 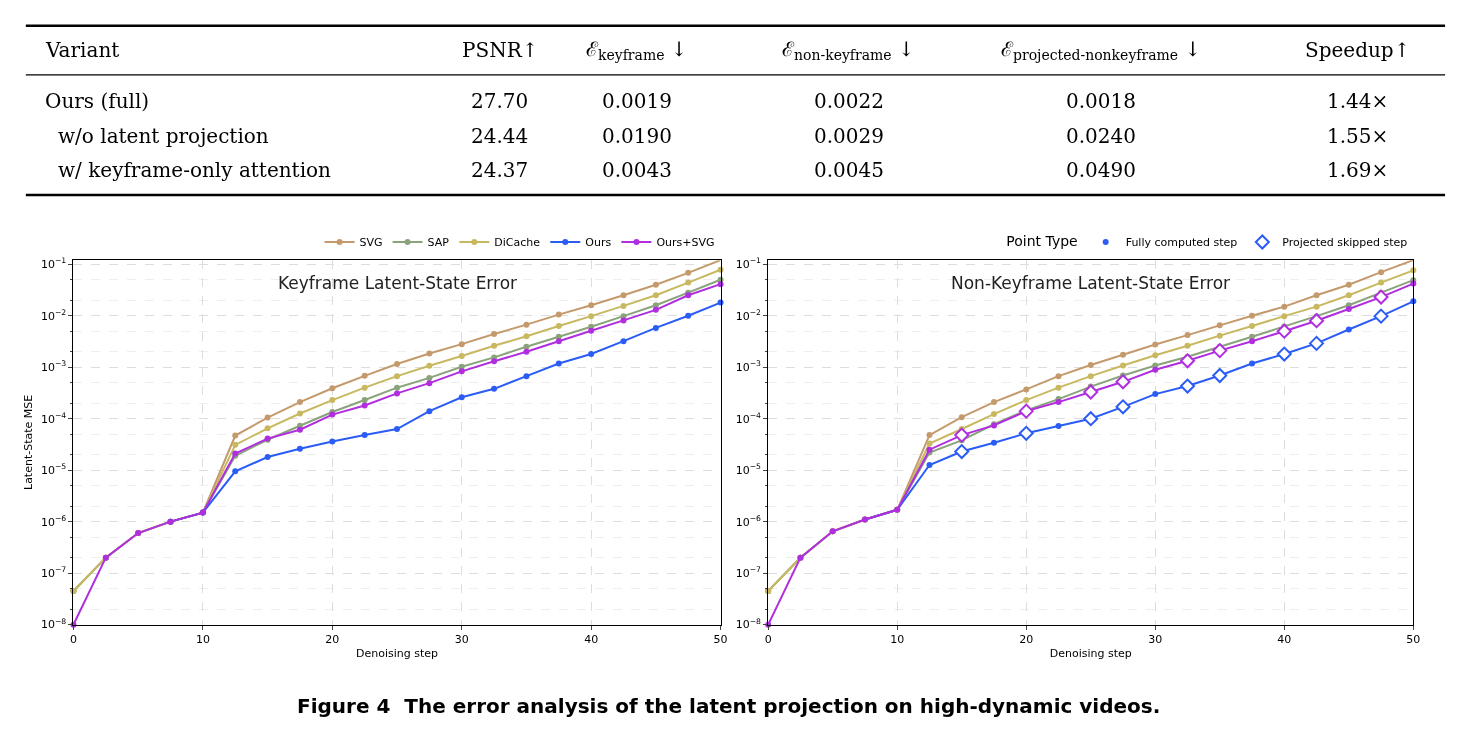 I want to click on text: 0.0045, so click(x=849, y=170).